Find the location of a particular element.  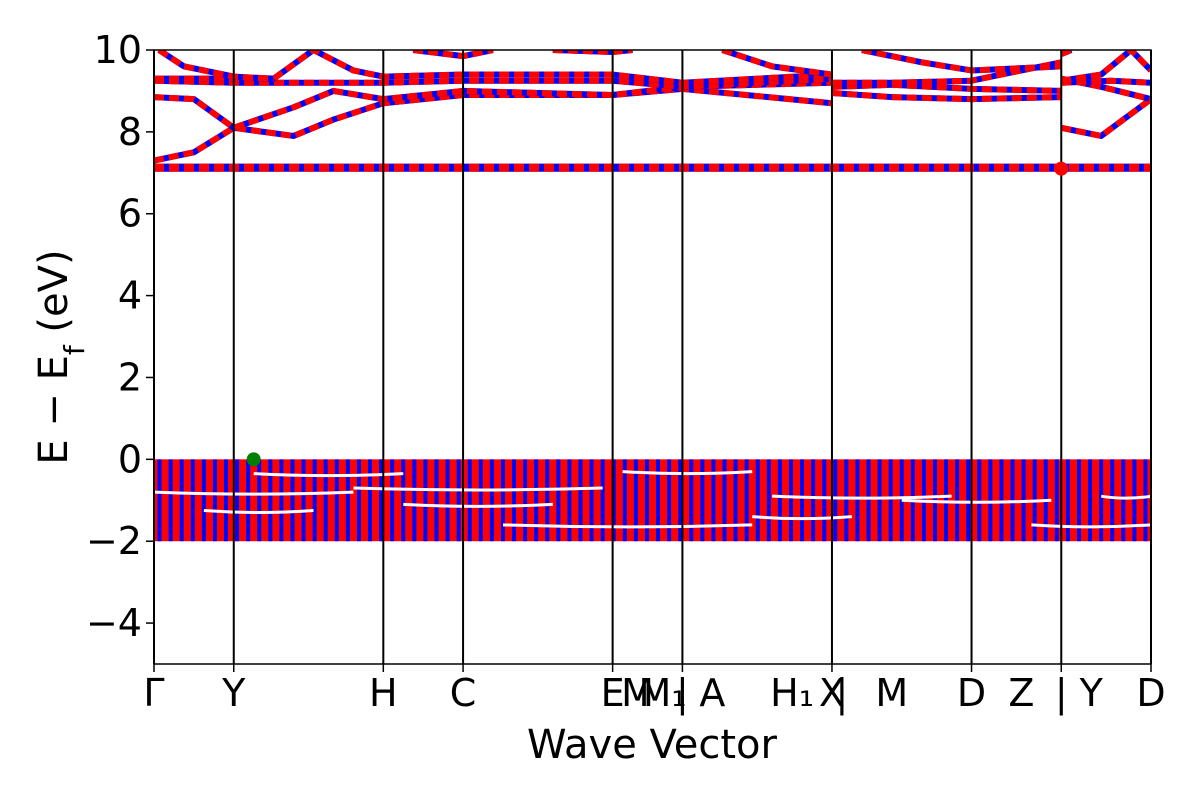

conduction-band-2-dashed is located at coordinates (493, 124).